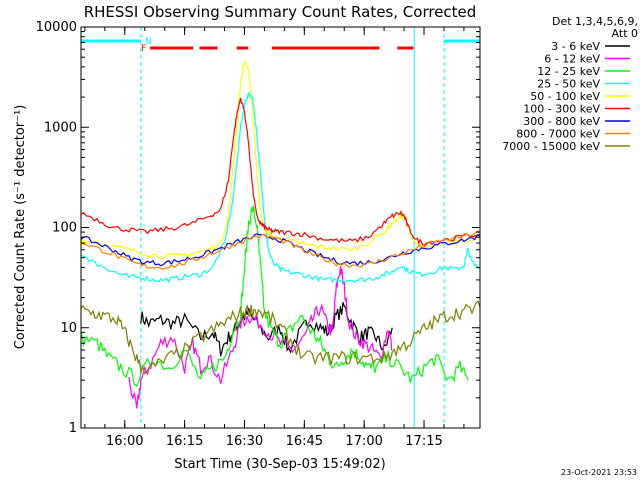  Describe the element at coordinates (363, 441) in the screenshot. I see `x-tick-label: 17:00` at that location.